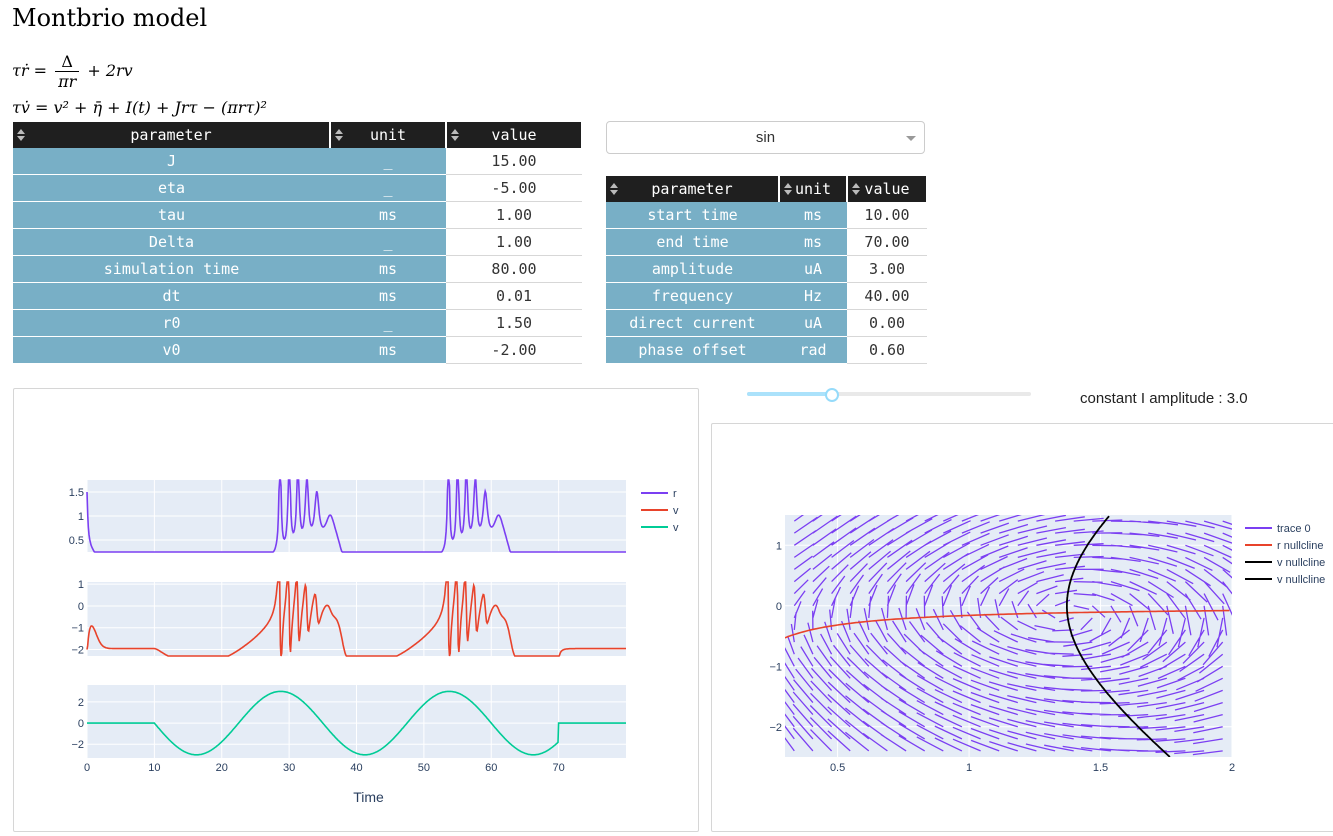  What do you see at coordinates (110, 18) in the screenshot?
I see `page-title: Montbrio model` at bounding box center [110, 18].